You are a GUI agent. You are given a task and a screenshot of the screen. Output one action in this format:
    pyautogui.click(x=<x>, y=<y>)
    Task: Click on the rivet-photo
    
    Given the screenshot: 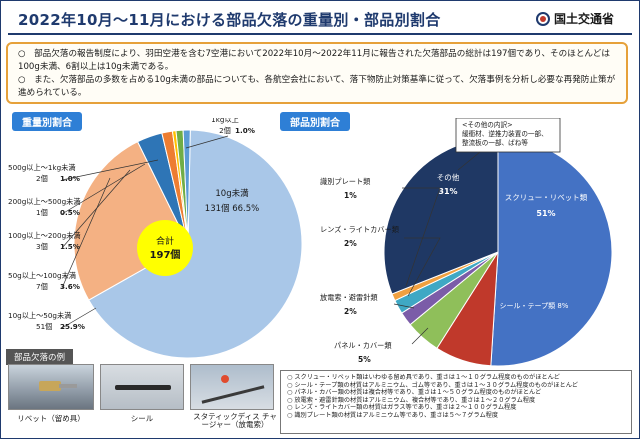 What is the action you would take?
    pyautogui.click(x=51, y=387)
    